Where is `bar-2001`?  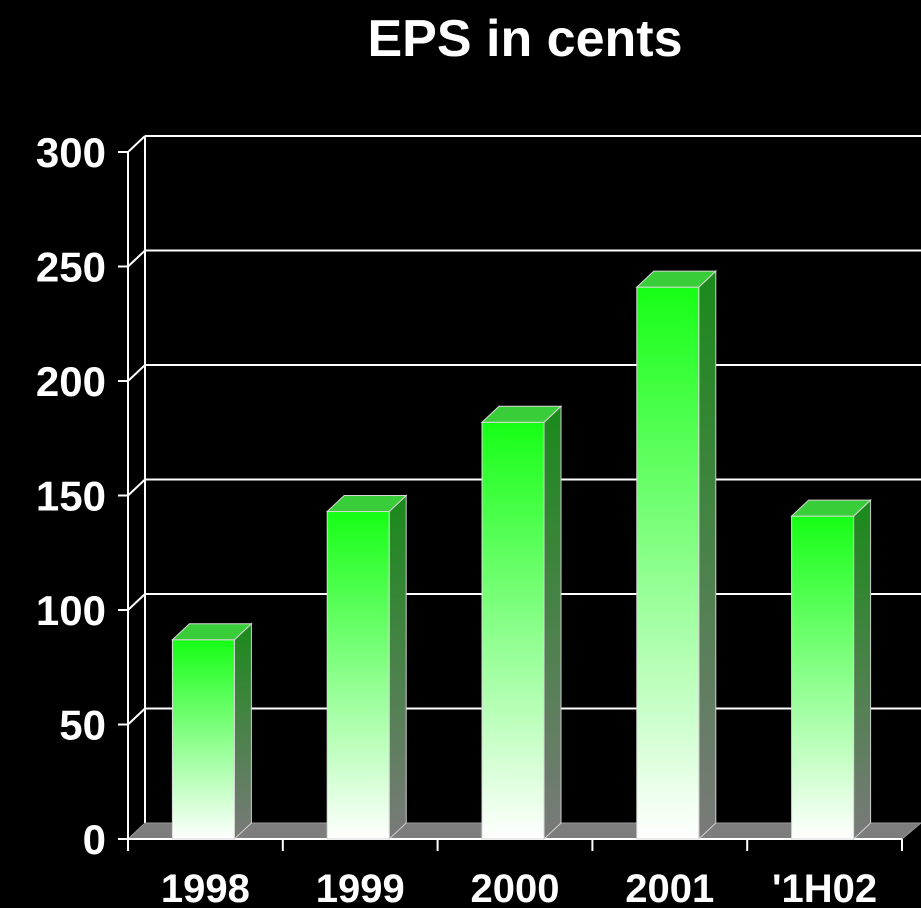 bar-2001 is located at coordinates (676, 555).